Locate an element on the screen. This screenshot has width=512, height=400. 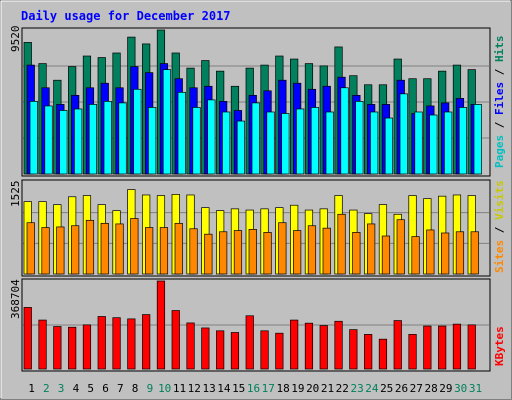
legend-sep-2: / is located at coordinates (499, 68).